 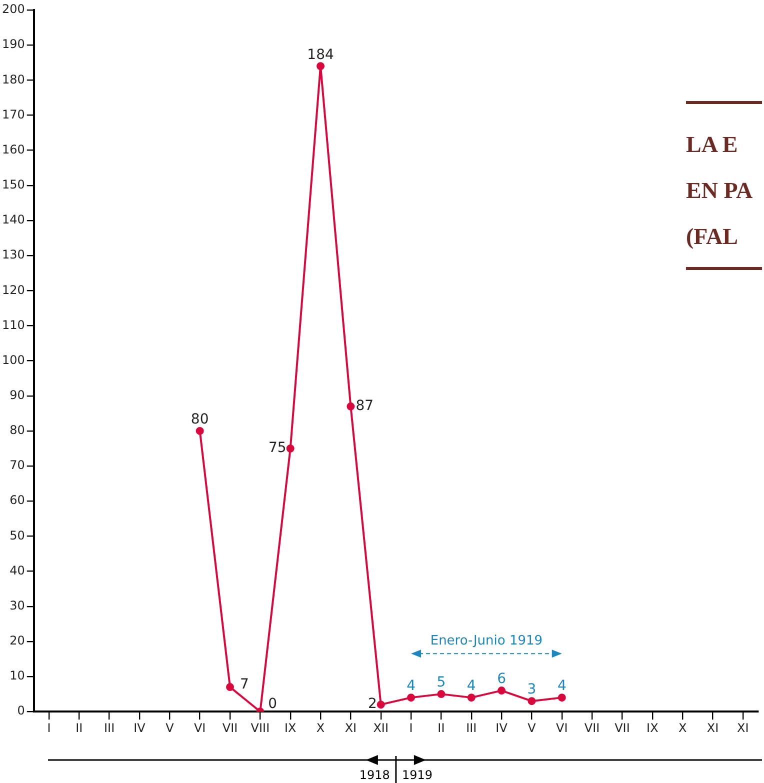 What do you see at coordinates (273, 704) in the screenshot?
I see `data-label: 0` at bounding box center [273, 704].